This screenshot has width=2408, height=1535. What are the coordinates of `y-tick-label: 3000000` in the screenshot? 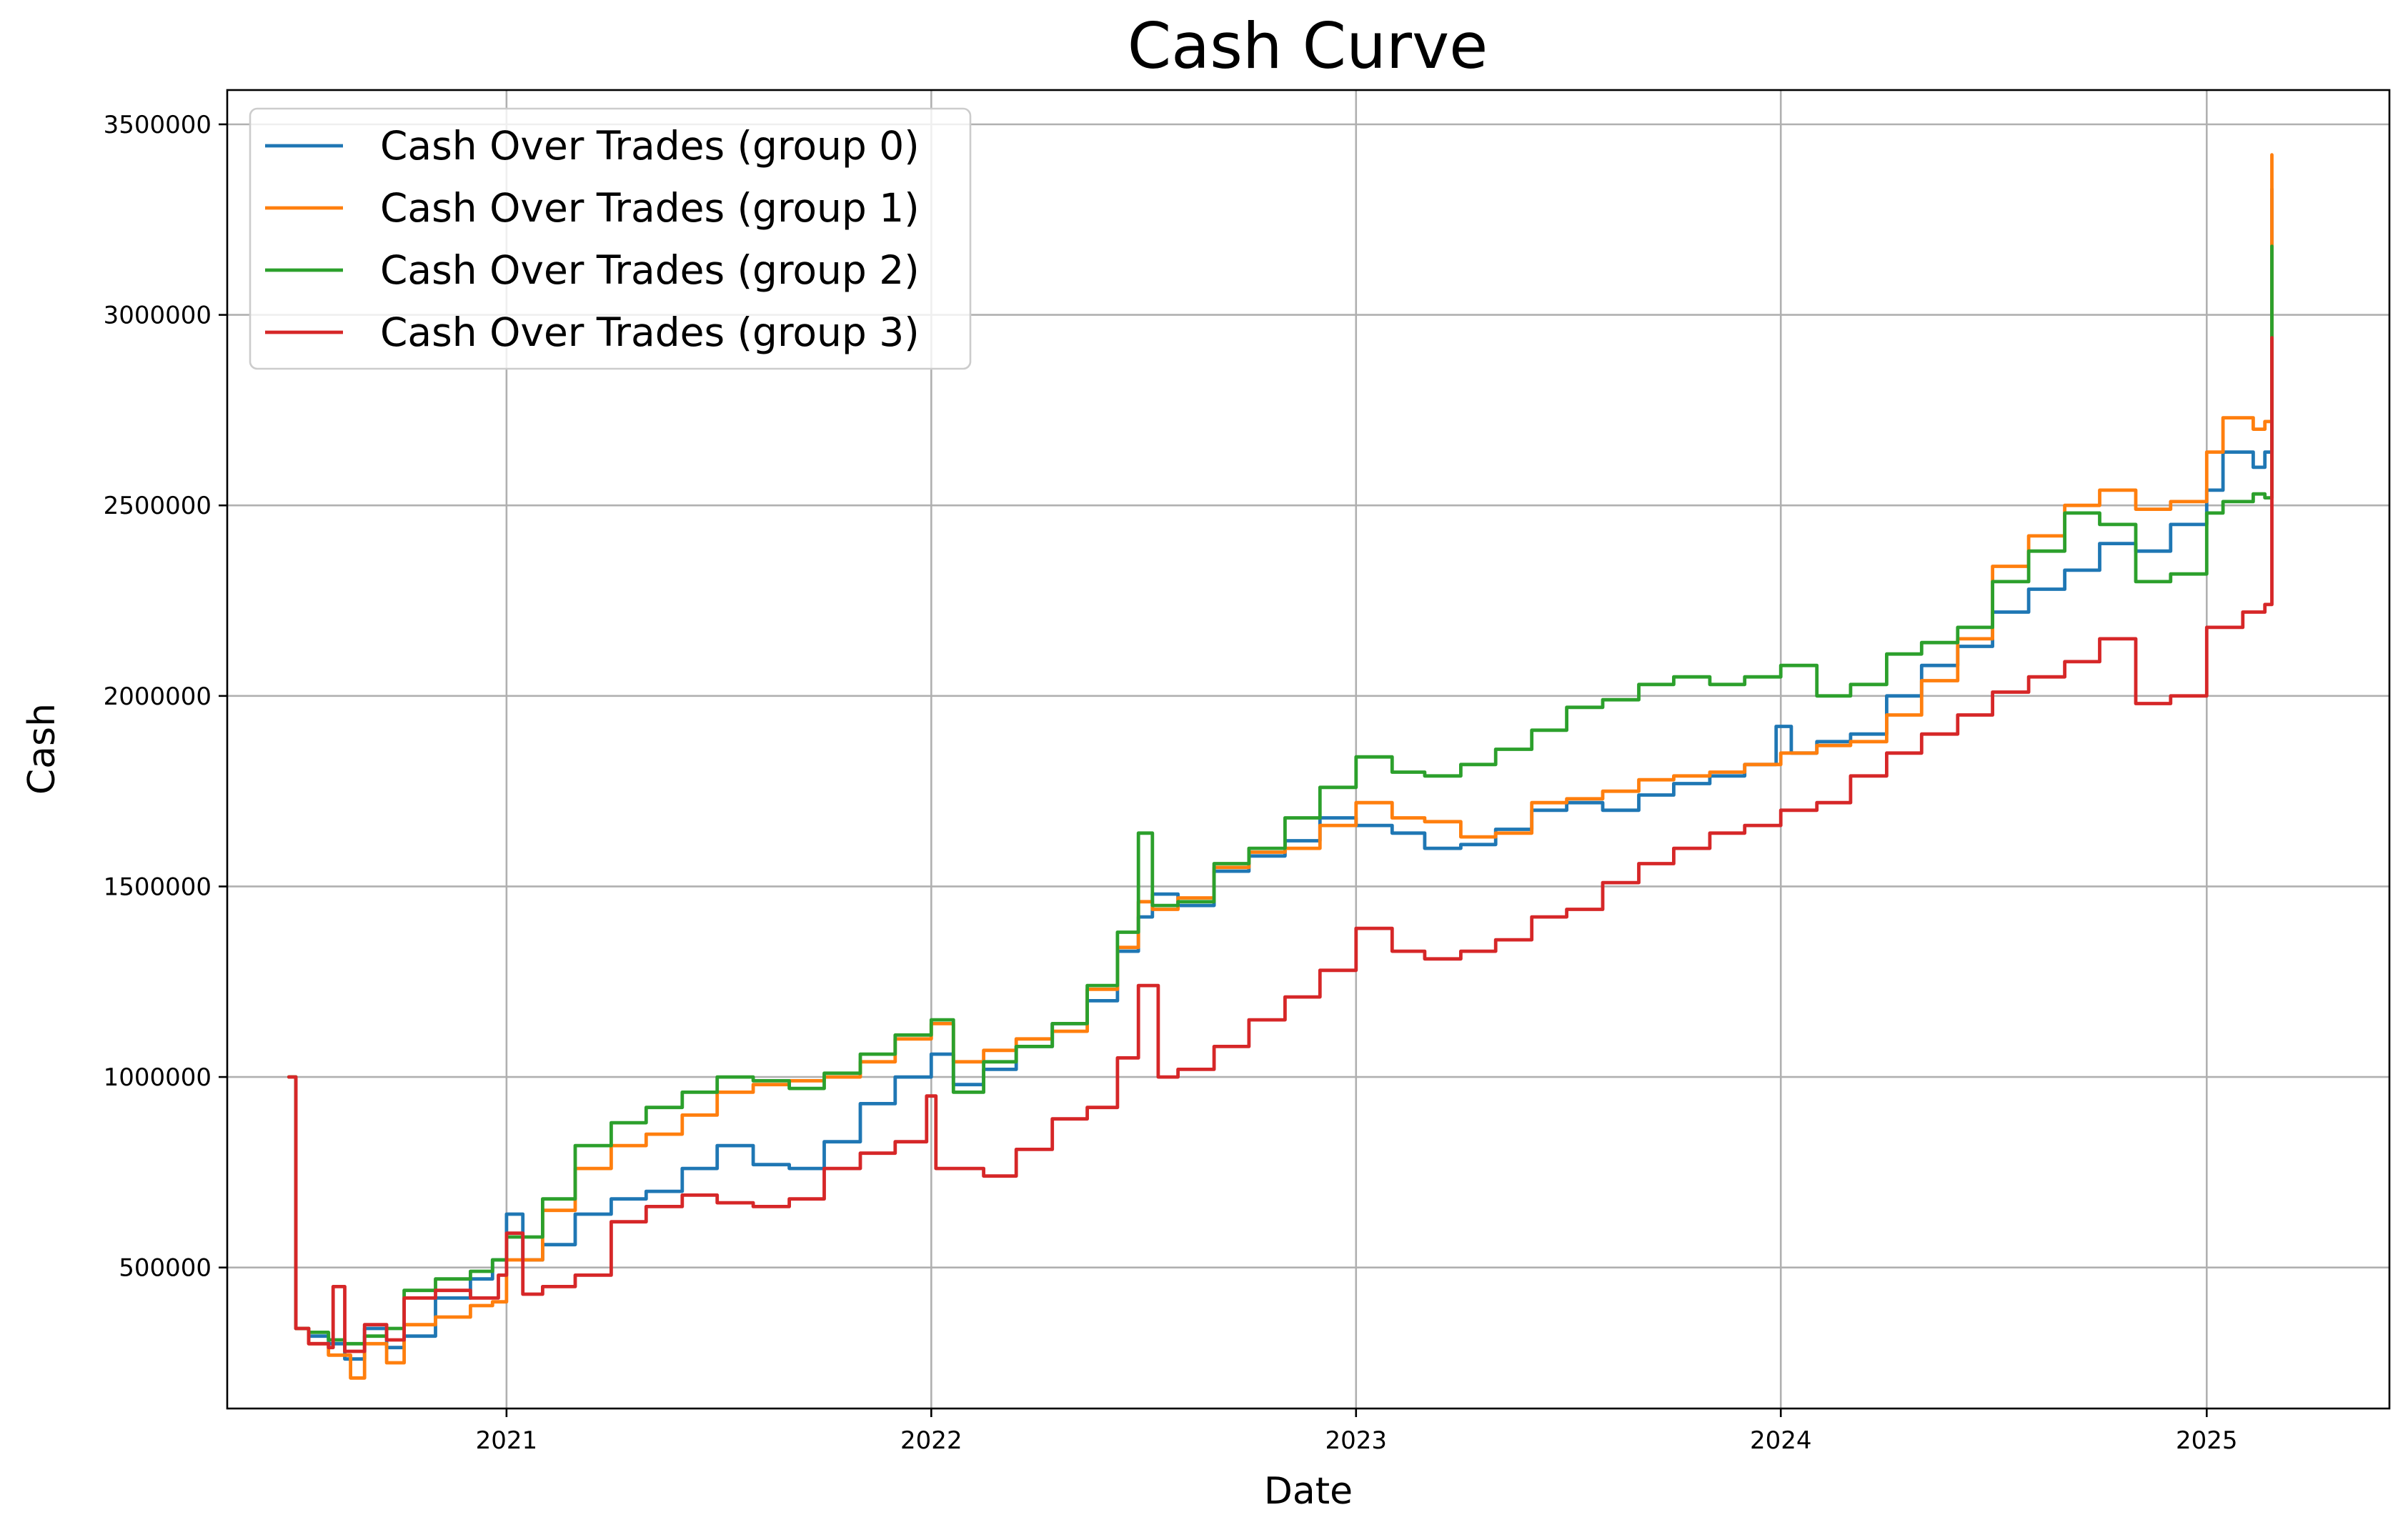 It's located at (158, 316).